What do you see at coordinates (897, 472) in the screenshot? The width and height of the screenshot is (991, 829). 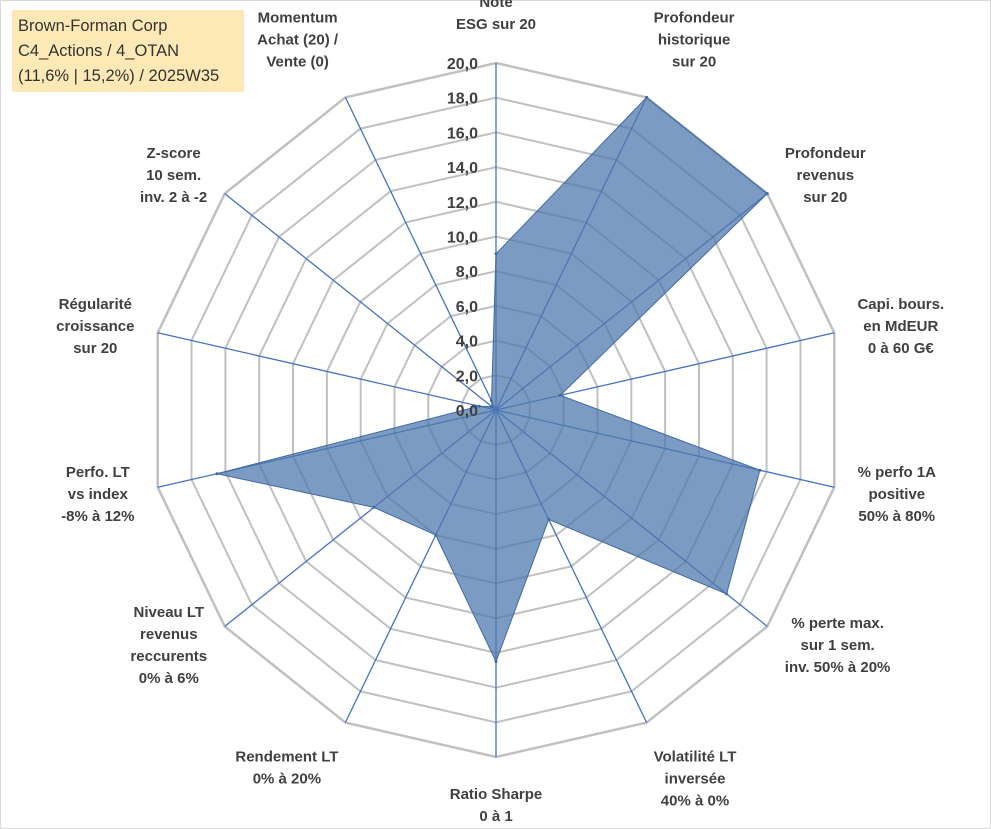 I see `axis-label-line: % perfo 1A` at bounding box center [897, 472].